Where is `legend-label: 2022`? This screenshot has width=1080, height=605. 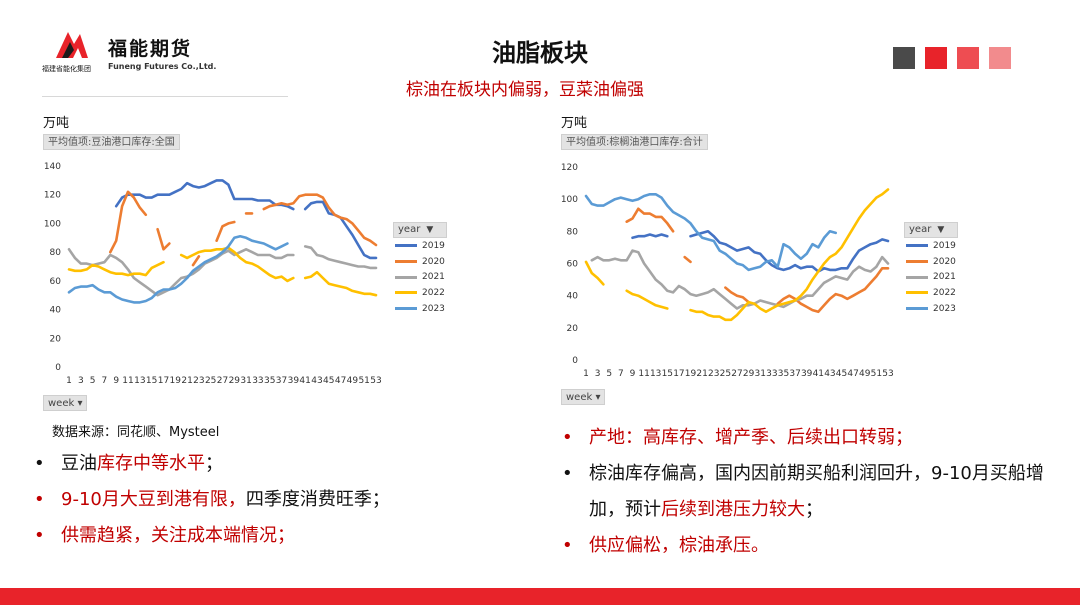 legend-label: 2022 is located at coordinates (944, 292).